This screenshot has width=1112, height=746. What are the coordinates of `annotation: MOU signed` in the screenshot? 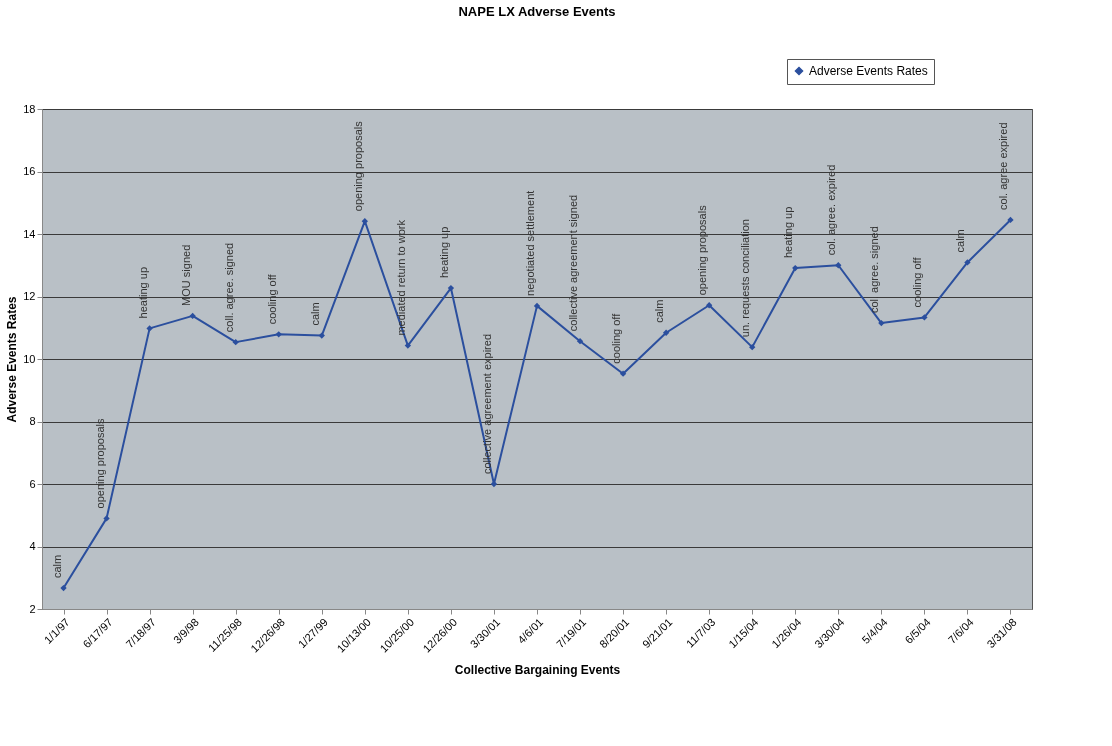 It's located at (185, 275).